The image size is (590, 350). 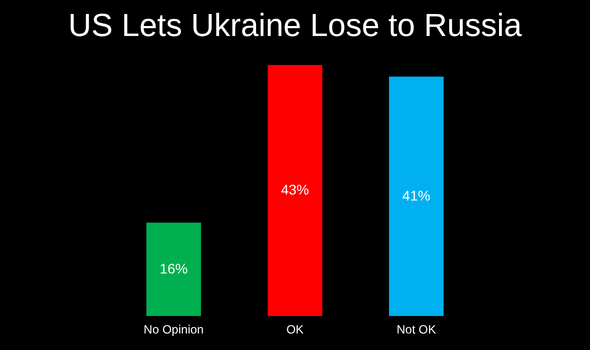 What do you see at coordinates (174, 329) in the screenshot?
I see `x-tick-label: No Opinion` at bounding box center [174, 329].